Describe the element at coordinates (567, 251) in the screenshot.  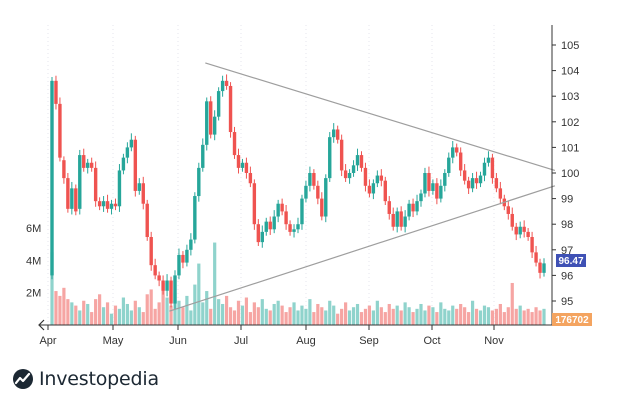
I see `price-tick-label: 97` at that location.